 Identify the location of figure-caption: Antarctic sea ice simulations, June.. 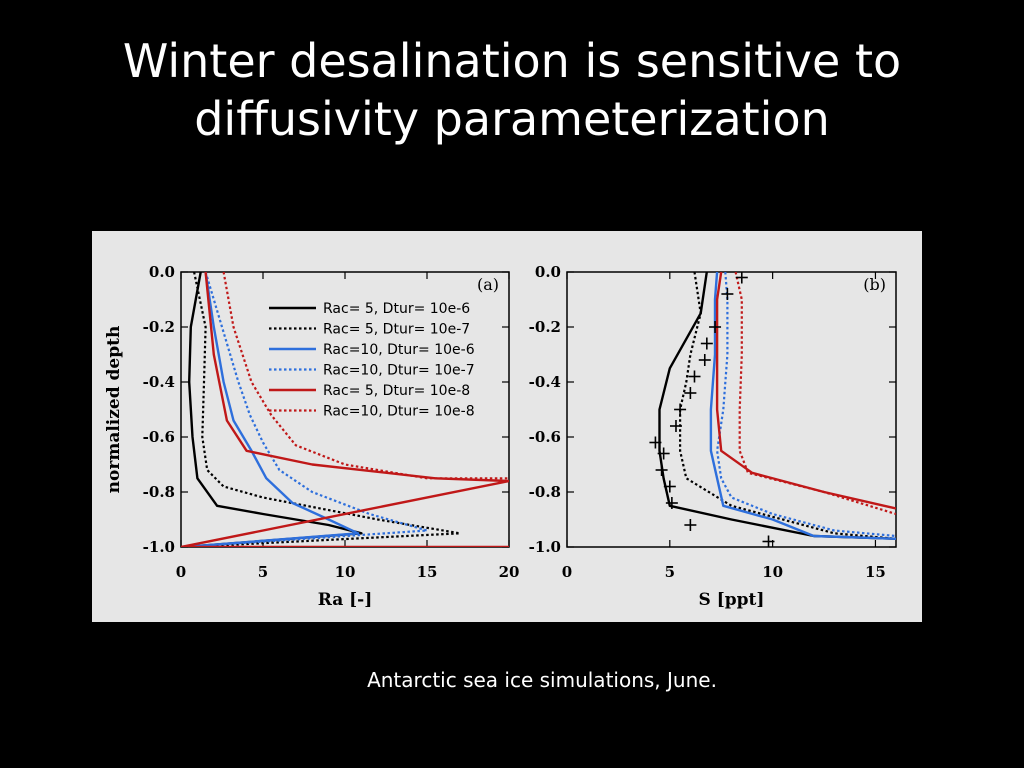
(542, 680).